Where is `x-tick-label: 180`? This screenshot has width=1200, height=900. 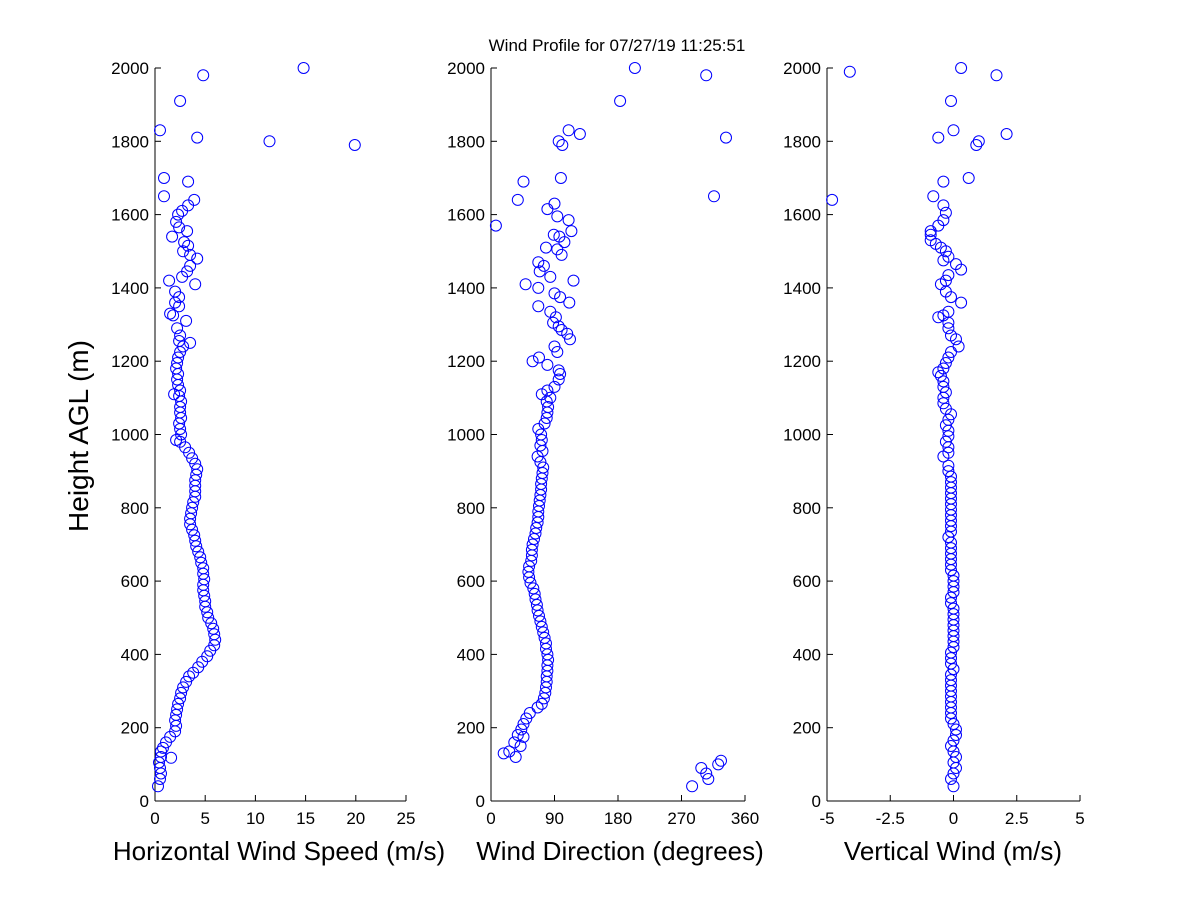
x-tick-label: 180 is located at coordinates (618, 818).